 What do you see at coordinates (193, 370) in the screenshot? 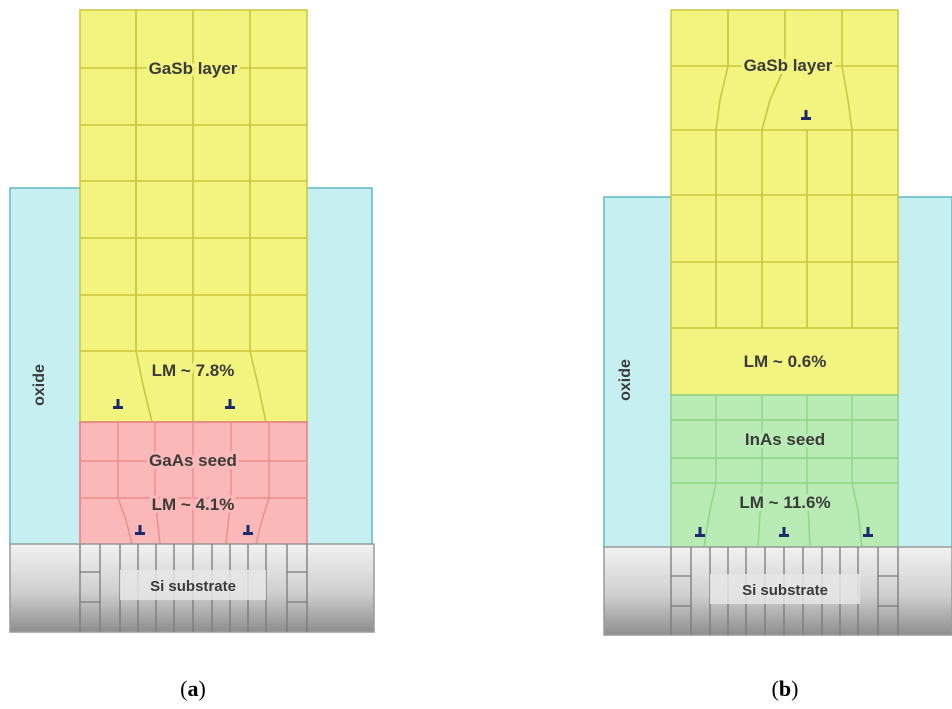
I see `gasb-lm-label: LM ~ 7.8%` at bounding box center [193, 370].